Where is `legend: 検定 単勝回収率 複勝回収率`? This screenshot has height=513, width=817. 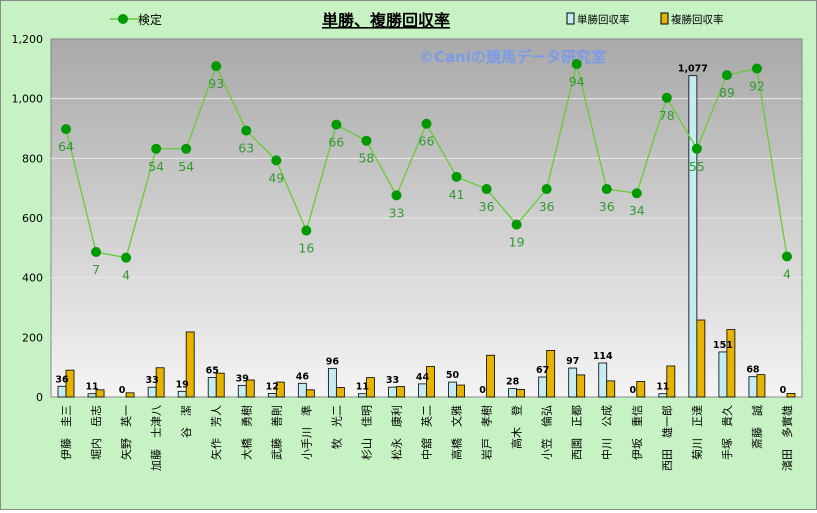
legend: 検定 単勝回収率 複勝回収率 is located at coordinates (417, 19).